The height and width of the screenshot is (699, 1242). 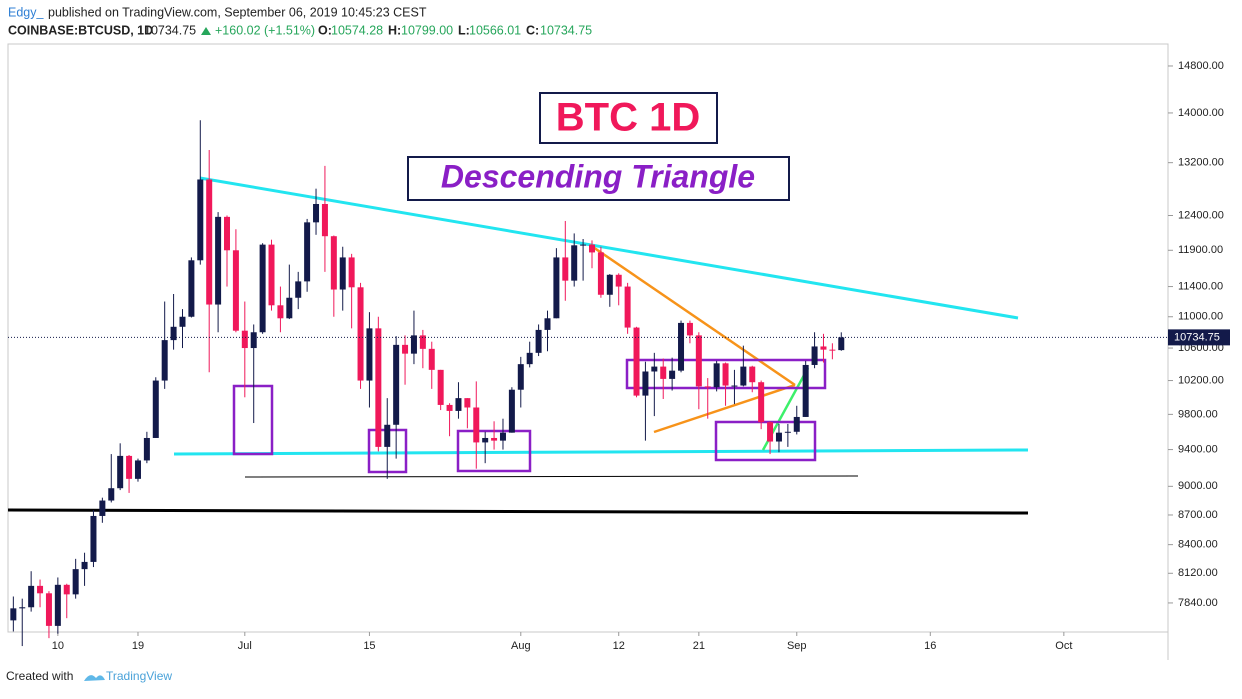 What do you see at coordinates (532, 30) in the screenshot?
I see `c-label: C:` at bounding box center [532, 30].